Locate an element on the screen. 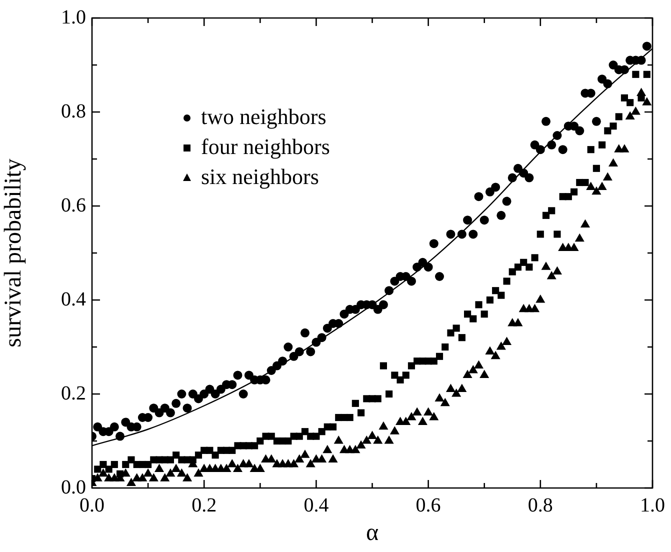 This screenshot has height=552, width=671. x-tick-label: 0.2 is located at coordinates (204, 505).